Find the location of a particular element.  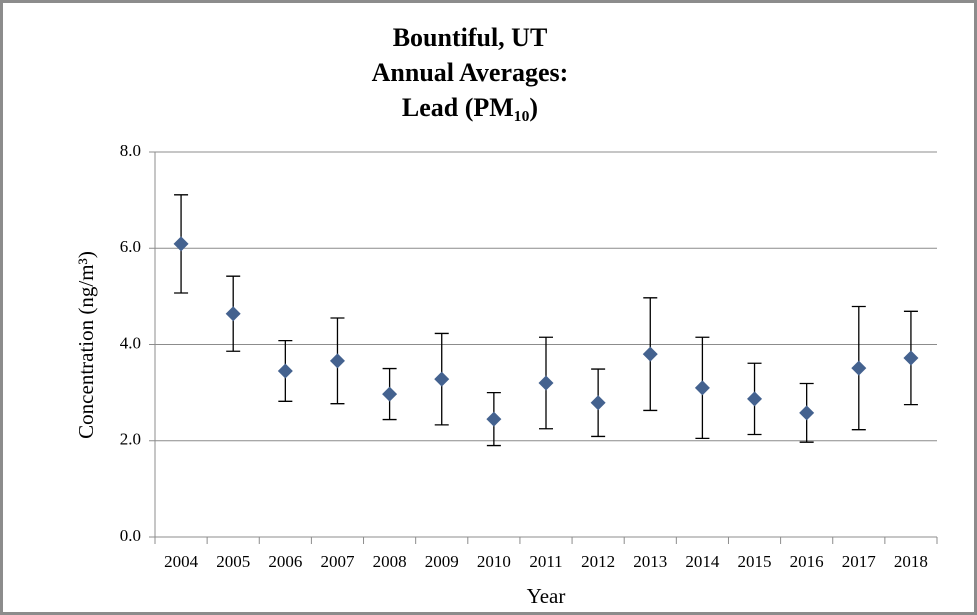

x-tick-label: 2015 is located at coordinates (755, 561).